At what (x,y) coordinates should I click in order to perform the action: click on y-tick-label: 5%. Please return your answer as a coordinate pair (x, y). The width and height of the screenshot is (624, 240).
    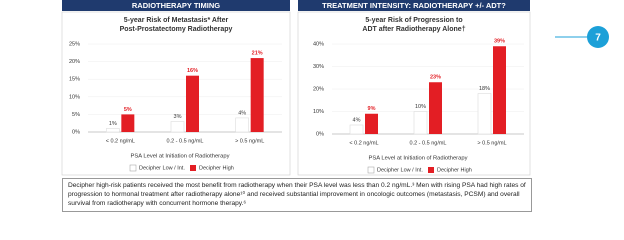
    Looking at the image, I should click on (76, 115).